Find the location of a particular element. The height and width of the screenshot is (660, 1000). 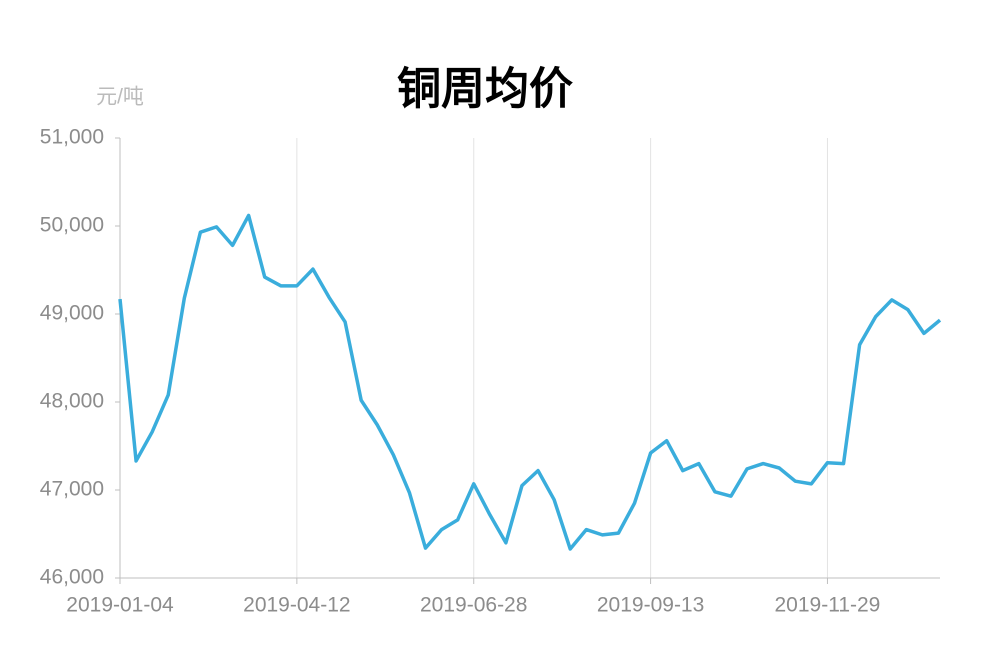

chart-title: 铜周均价 is located at coordinates (485, 89).